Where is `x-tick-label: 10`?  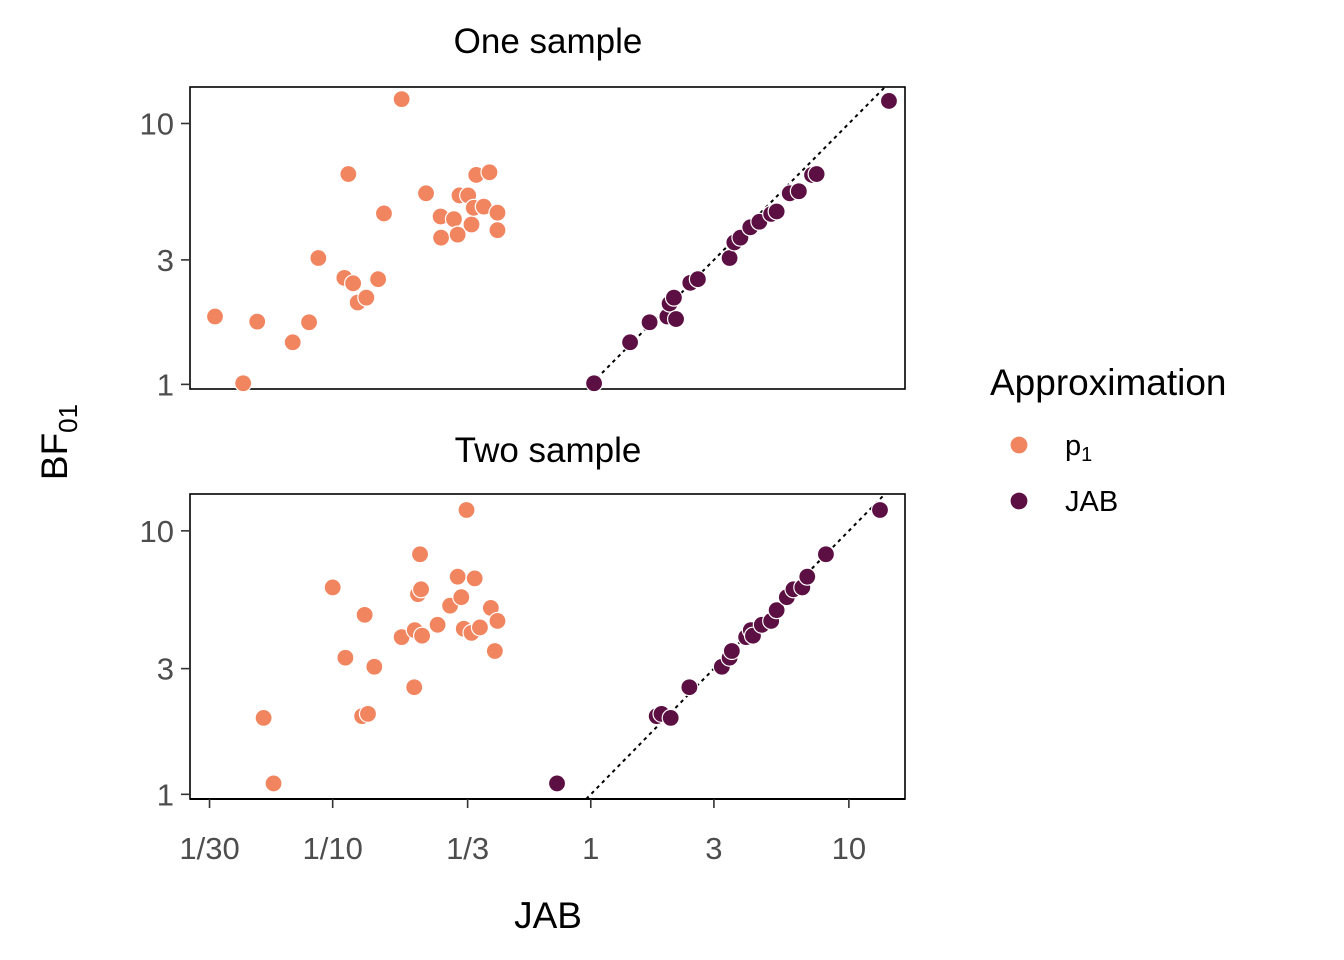 x-tick-label: 10 is located at coordinates (849, 848).